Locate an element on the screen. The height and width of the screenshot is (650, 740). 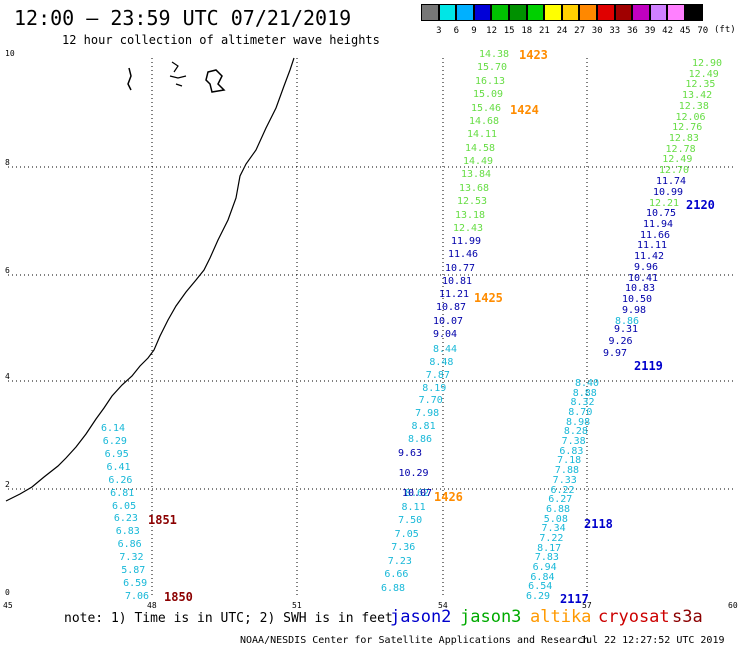
swh-value: 6.54 is located at coordinates (540, 587).